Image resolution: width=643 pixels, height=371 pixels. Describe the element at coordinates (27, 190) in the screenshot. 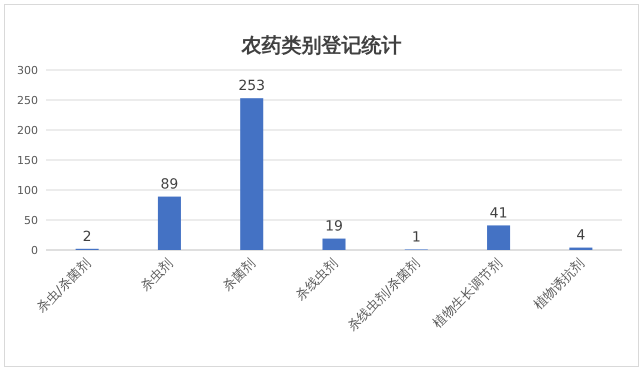

I see `y-tick-label: 100` at that location.